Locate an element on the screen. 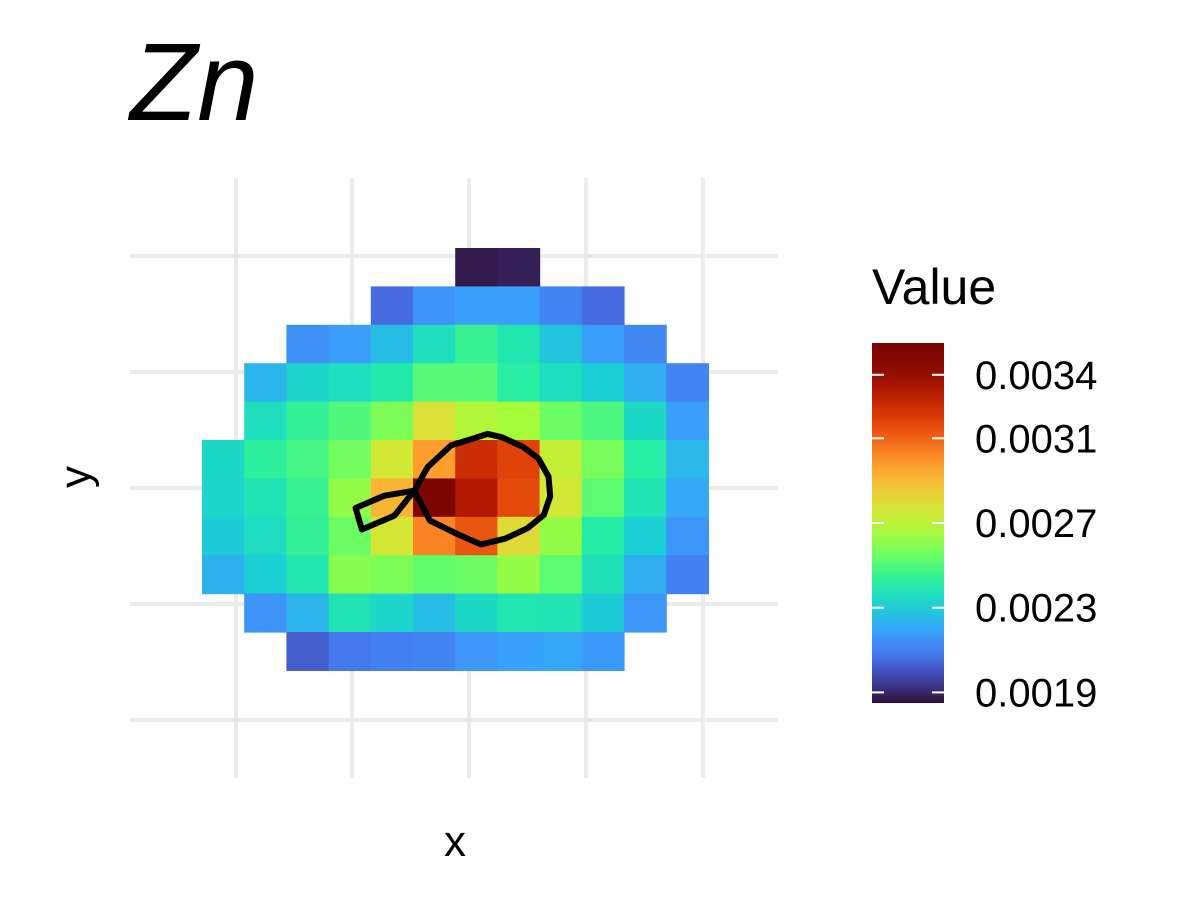 The image size is (1200, 900). contour-lines is located at coordinates (453, 489).